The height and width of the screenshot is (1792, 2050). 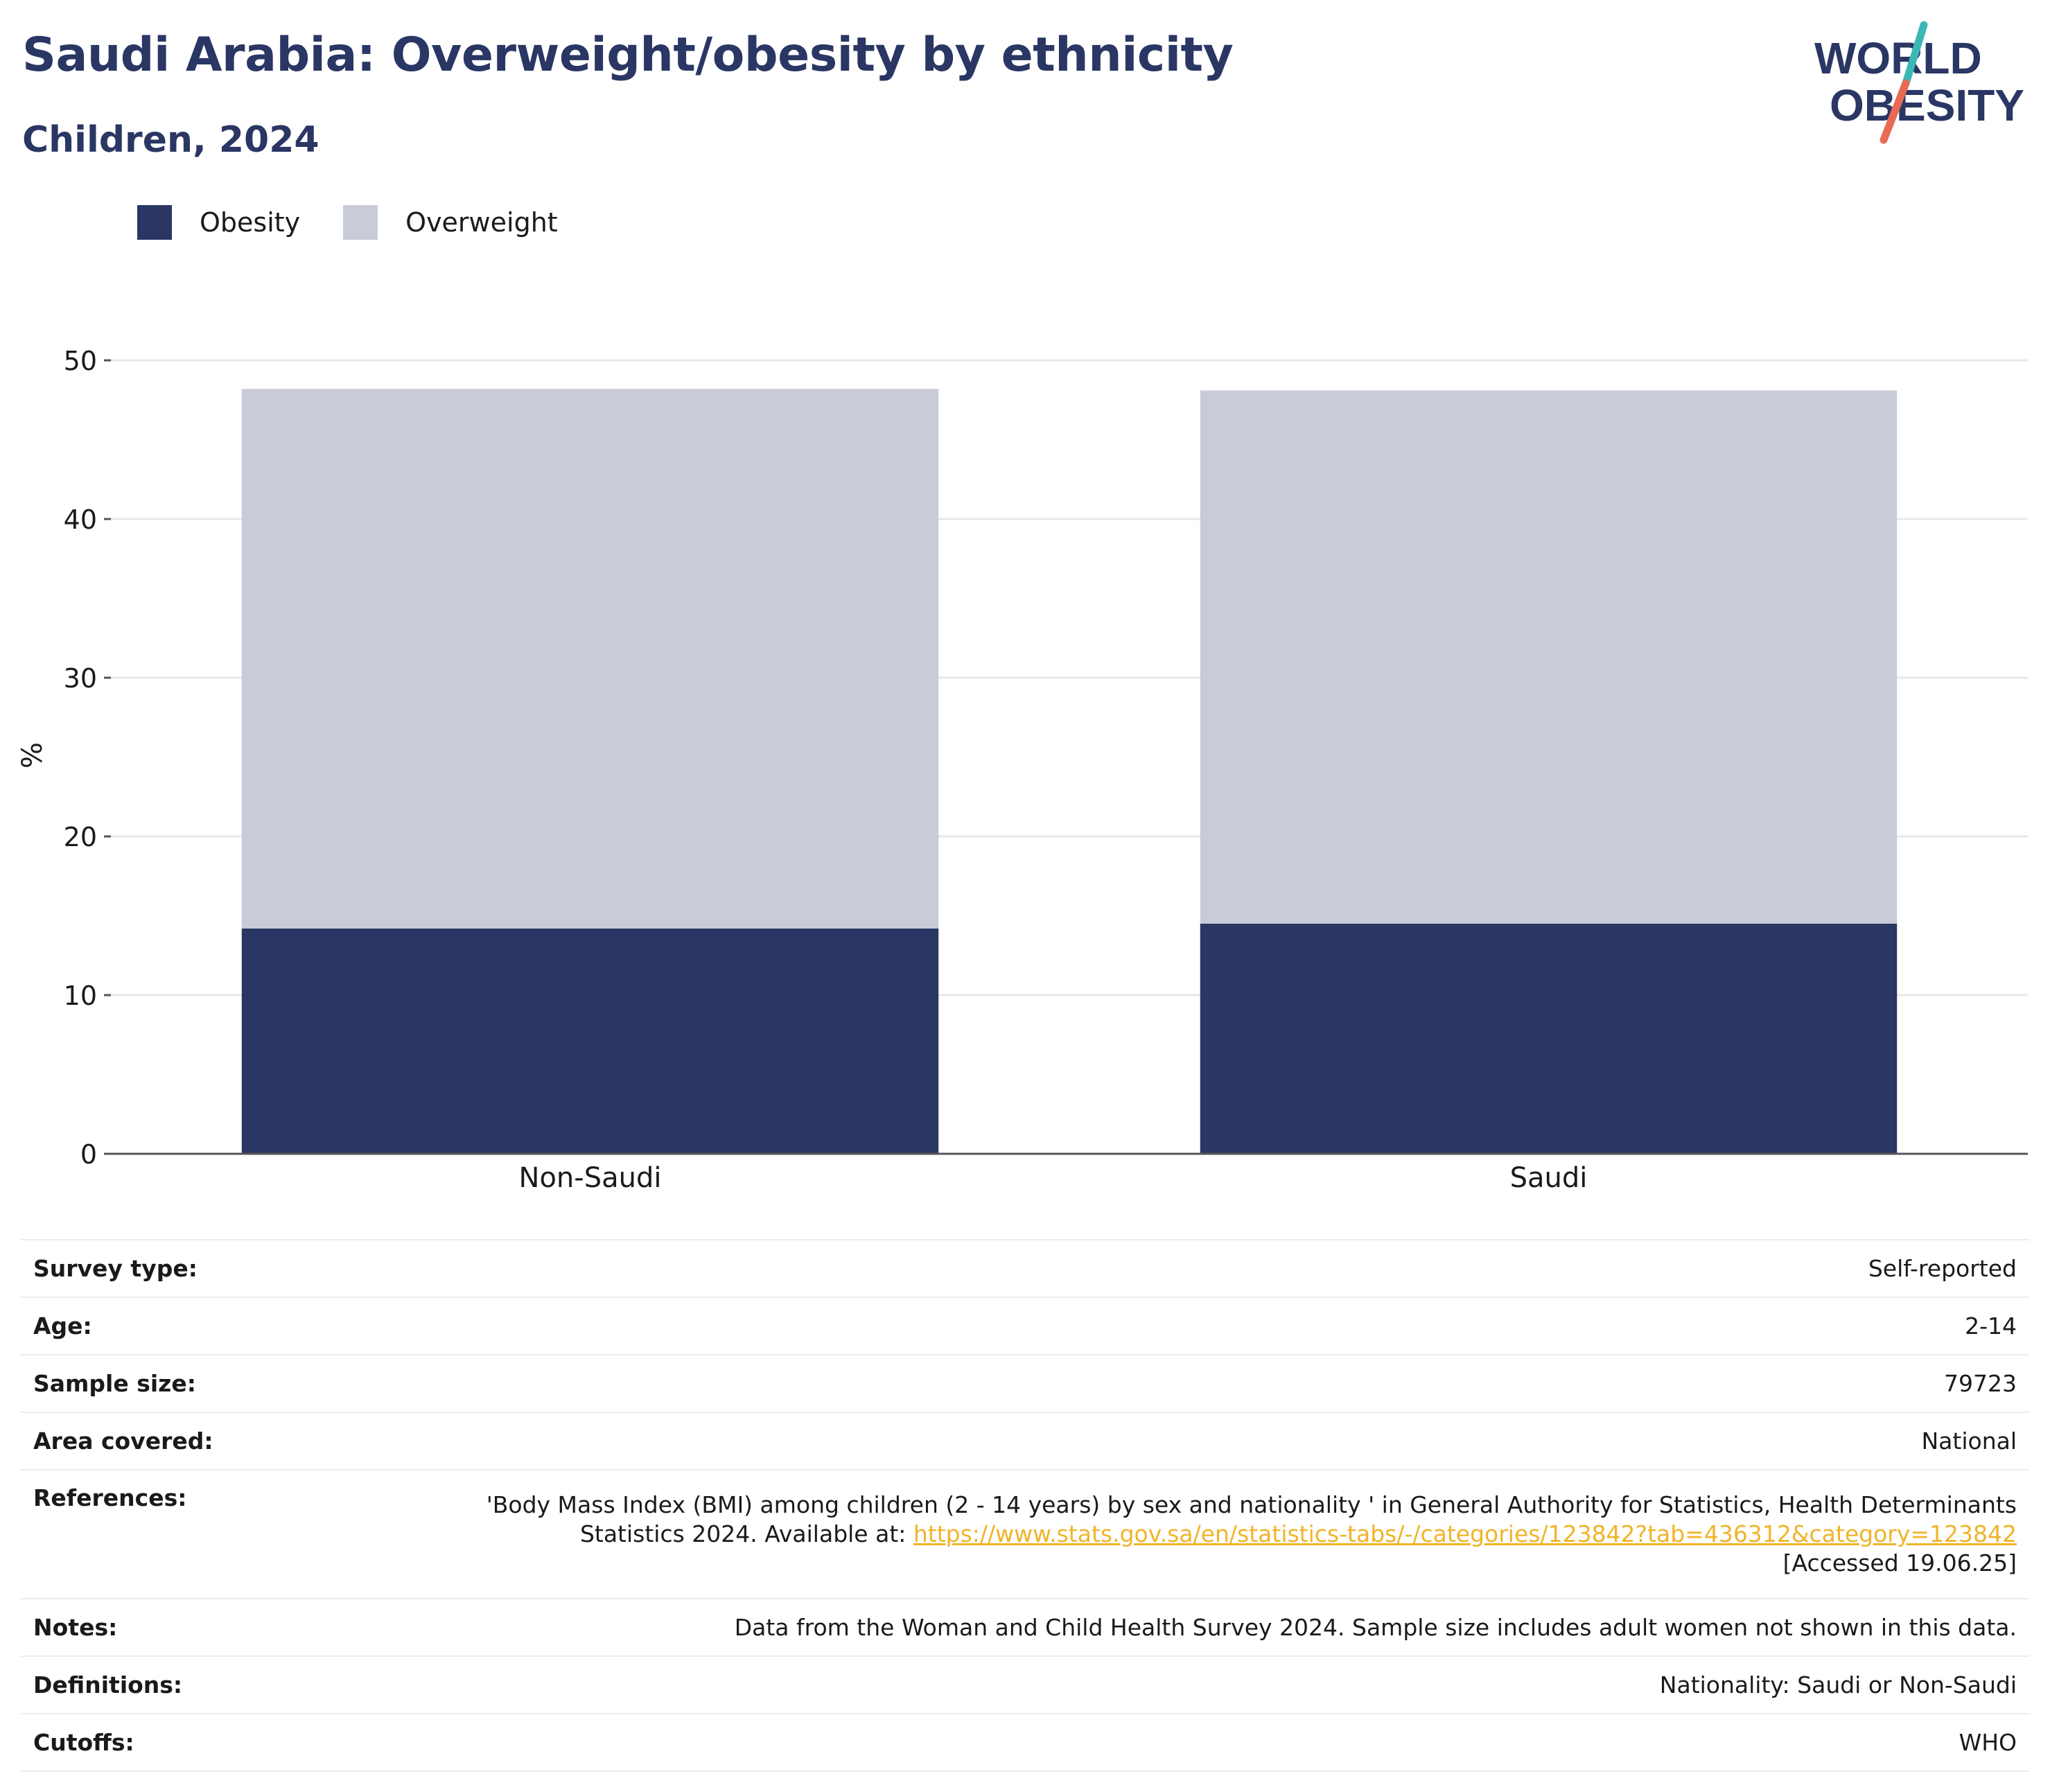 I want to click on chart-subtitle: Children, 2024, so click(x=170, y=140).